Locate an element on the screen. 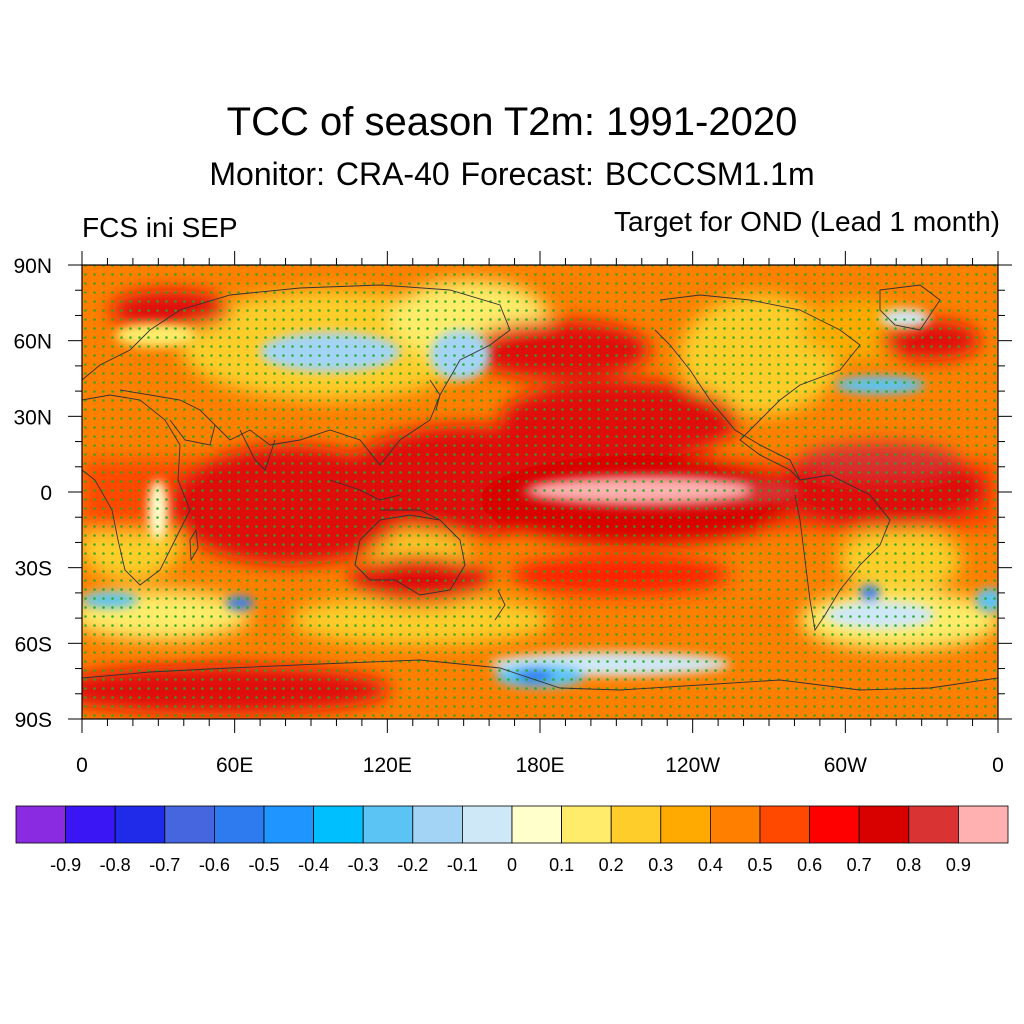 The image size is (1024, 1024). lon-label-4: 120W is located at coordinates (692, 765).